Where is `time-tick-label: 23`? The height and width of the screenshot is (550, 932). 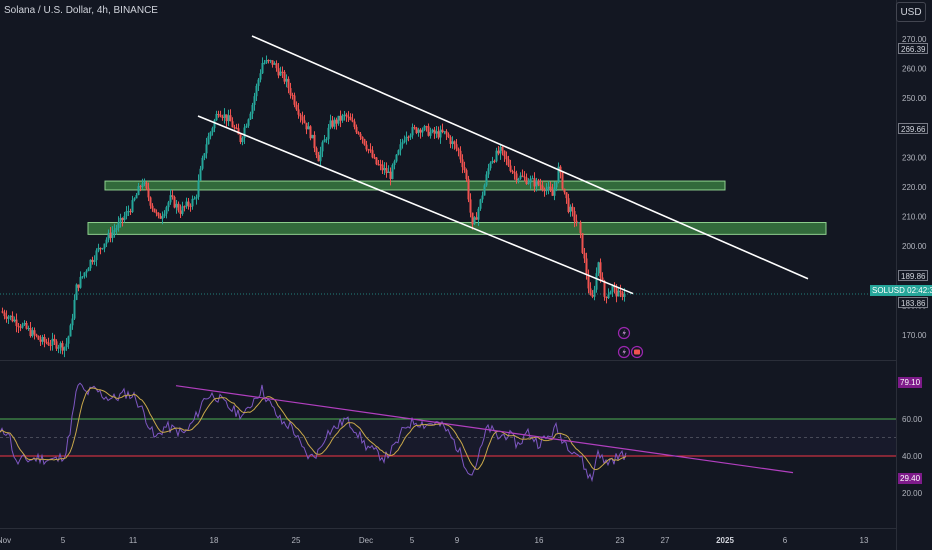
time-tick-label: 23 is located at coordinates (620, 540).